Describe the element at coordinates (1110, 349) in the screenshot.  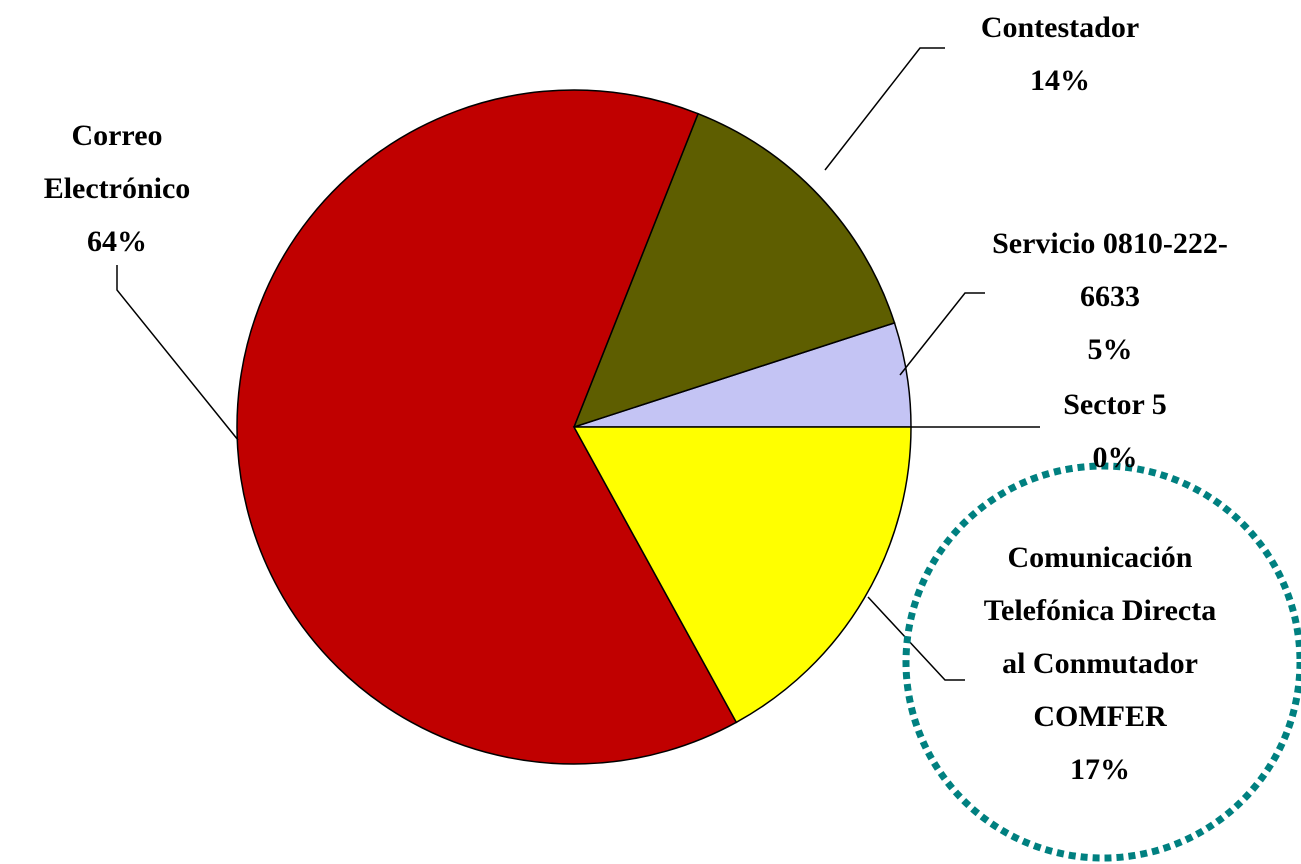
I see `value-label: 5%` at that location.